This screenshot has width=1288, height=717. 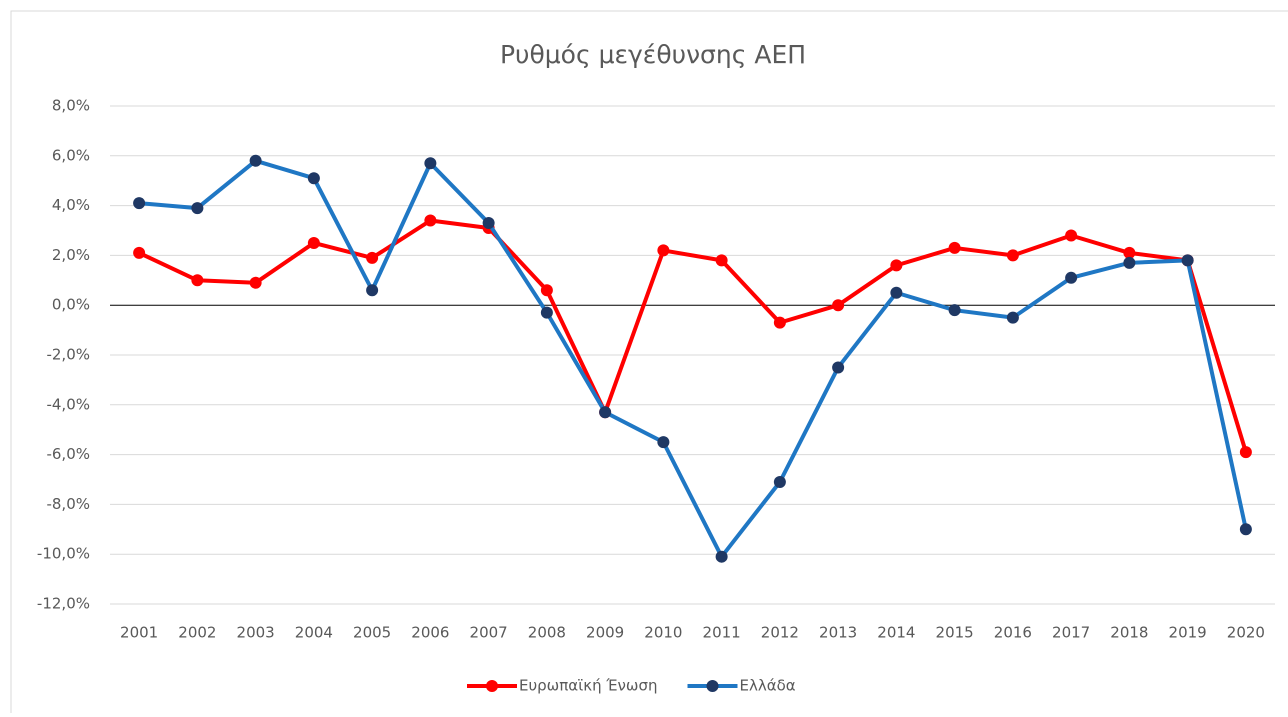 I want to click on y-tick-label: -6,0%, so click(x=68, y=454).